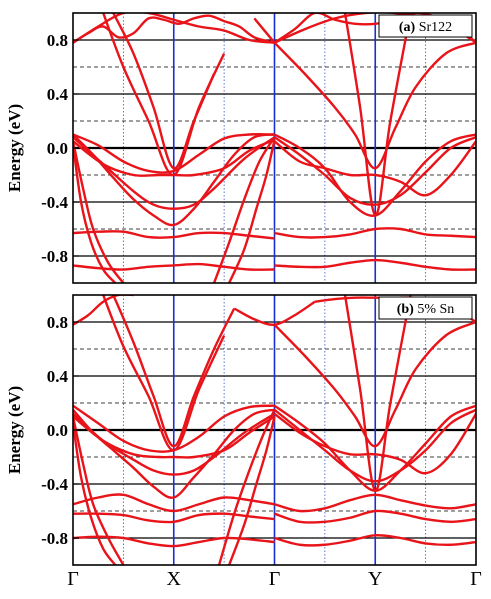  What do you see at coordinates (434, 309) in the screenshot?
I see `panel-title: 5% Sn` at bounding box center [434, 309].